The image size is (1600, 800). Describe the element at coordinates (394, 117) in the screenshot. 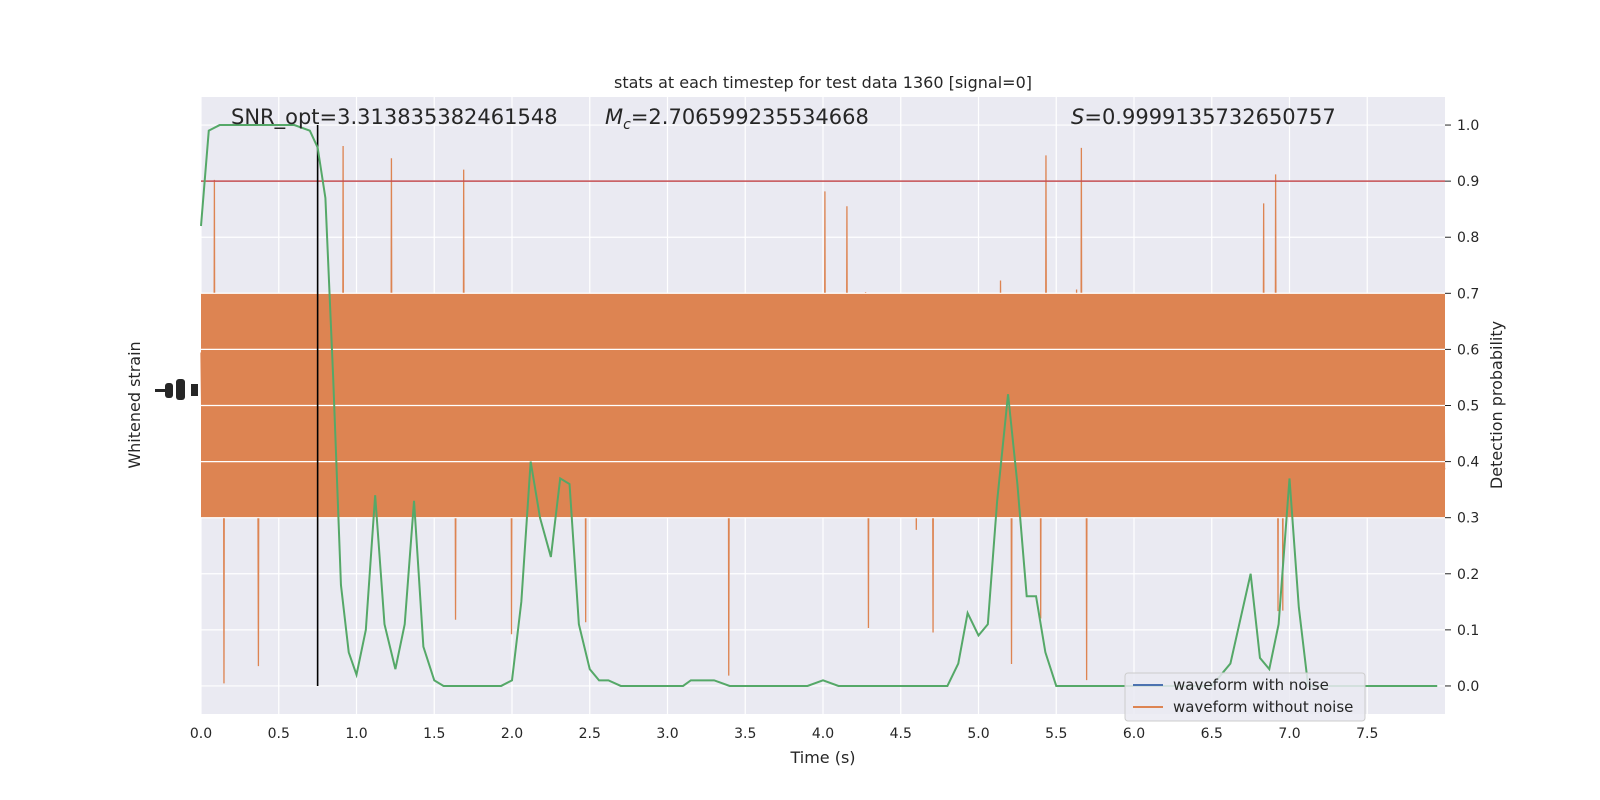

I see `snr-annotation: SNR_opt=3.313835382461548` at that location.